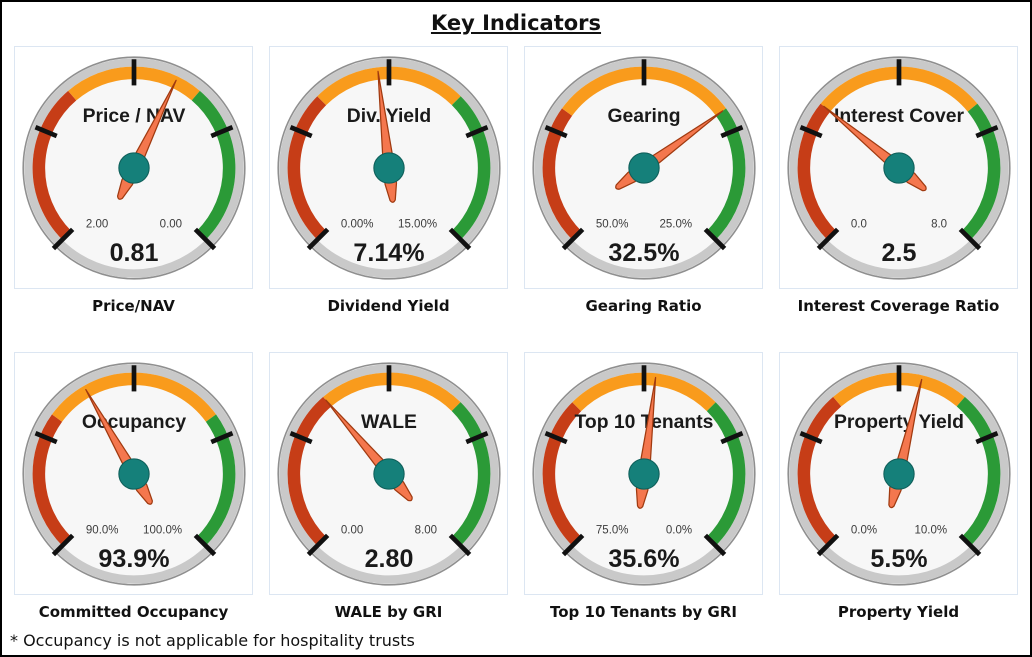 This screenshot has height=657, width=1032. Describe the element at coordinates (388, 612) in the screenshot. I see `gauge-caption: WALE by GRI` at that location.